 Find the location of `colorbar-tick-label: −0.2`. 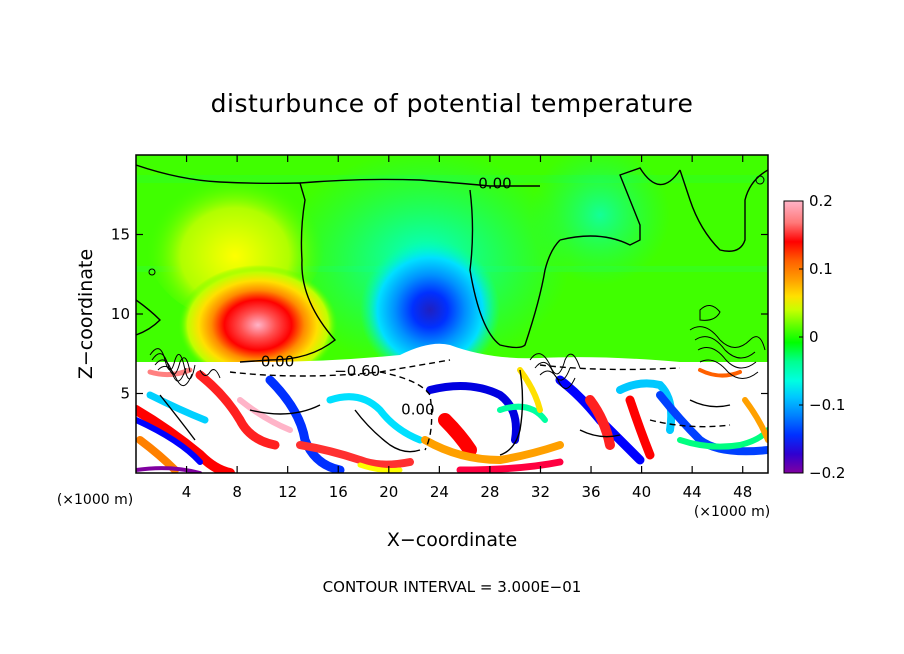

colorbar-tick-label: −0.2 is located at coordinates (827, 473).